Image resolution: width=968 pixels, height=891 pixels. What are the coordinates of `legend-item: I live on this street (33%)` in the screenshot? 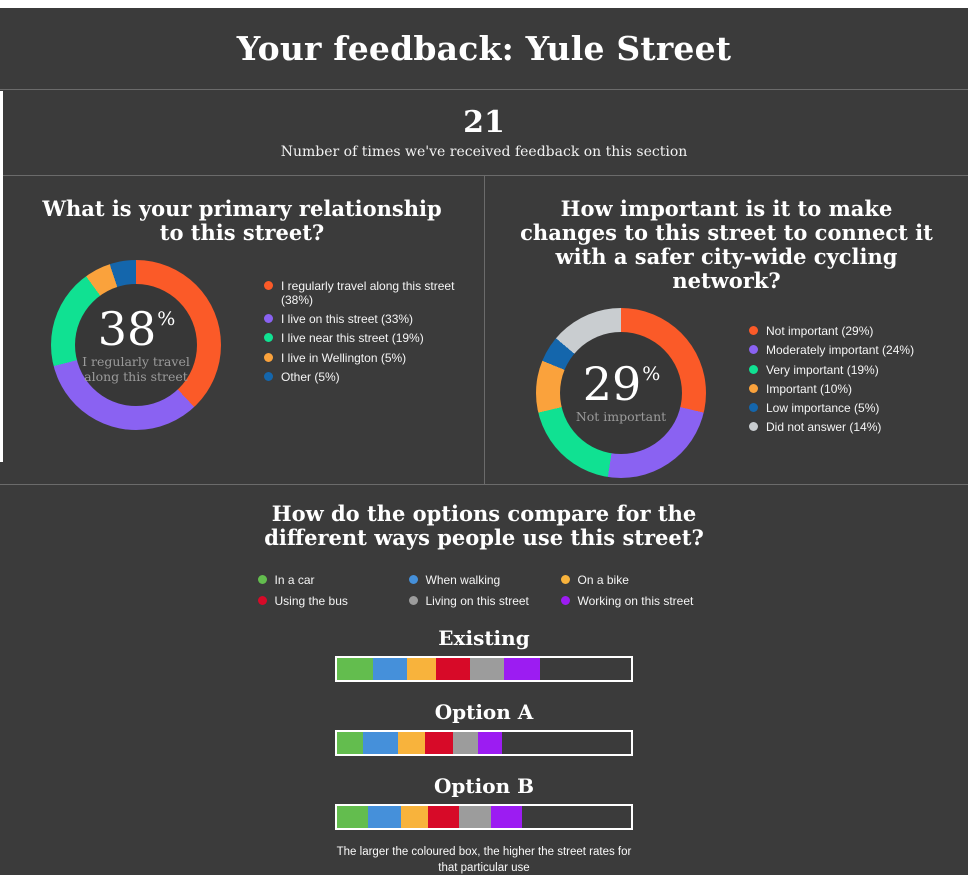 It's located at (369, 319).